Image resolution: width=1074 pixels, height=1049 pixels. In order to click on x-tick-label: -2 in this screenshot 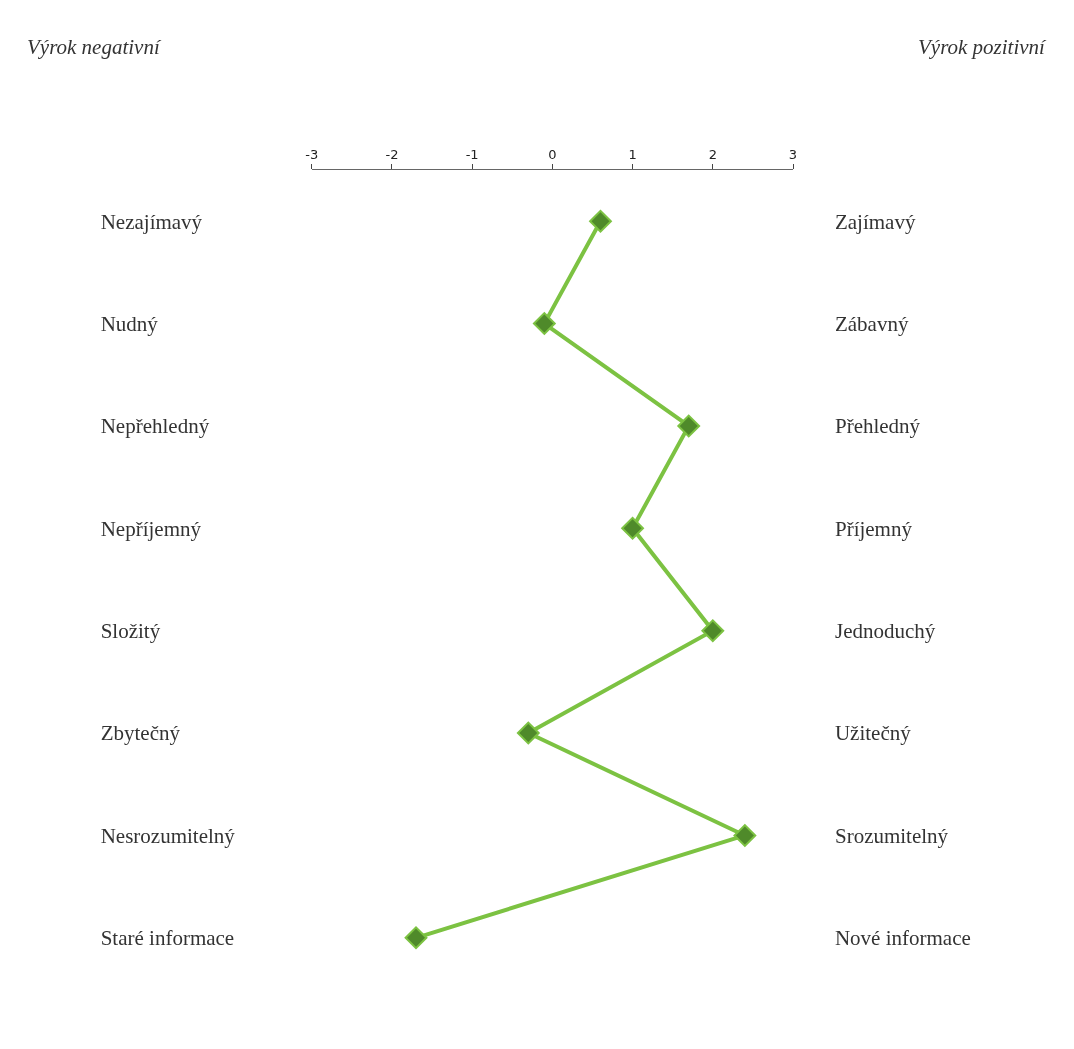, I will do `click(392, 154)`.